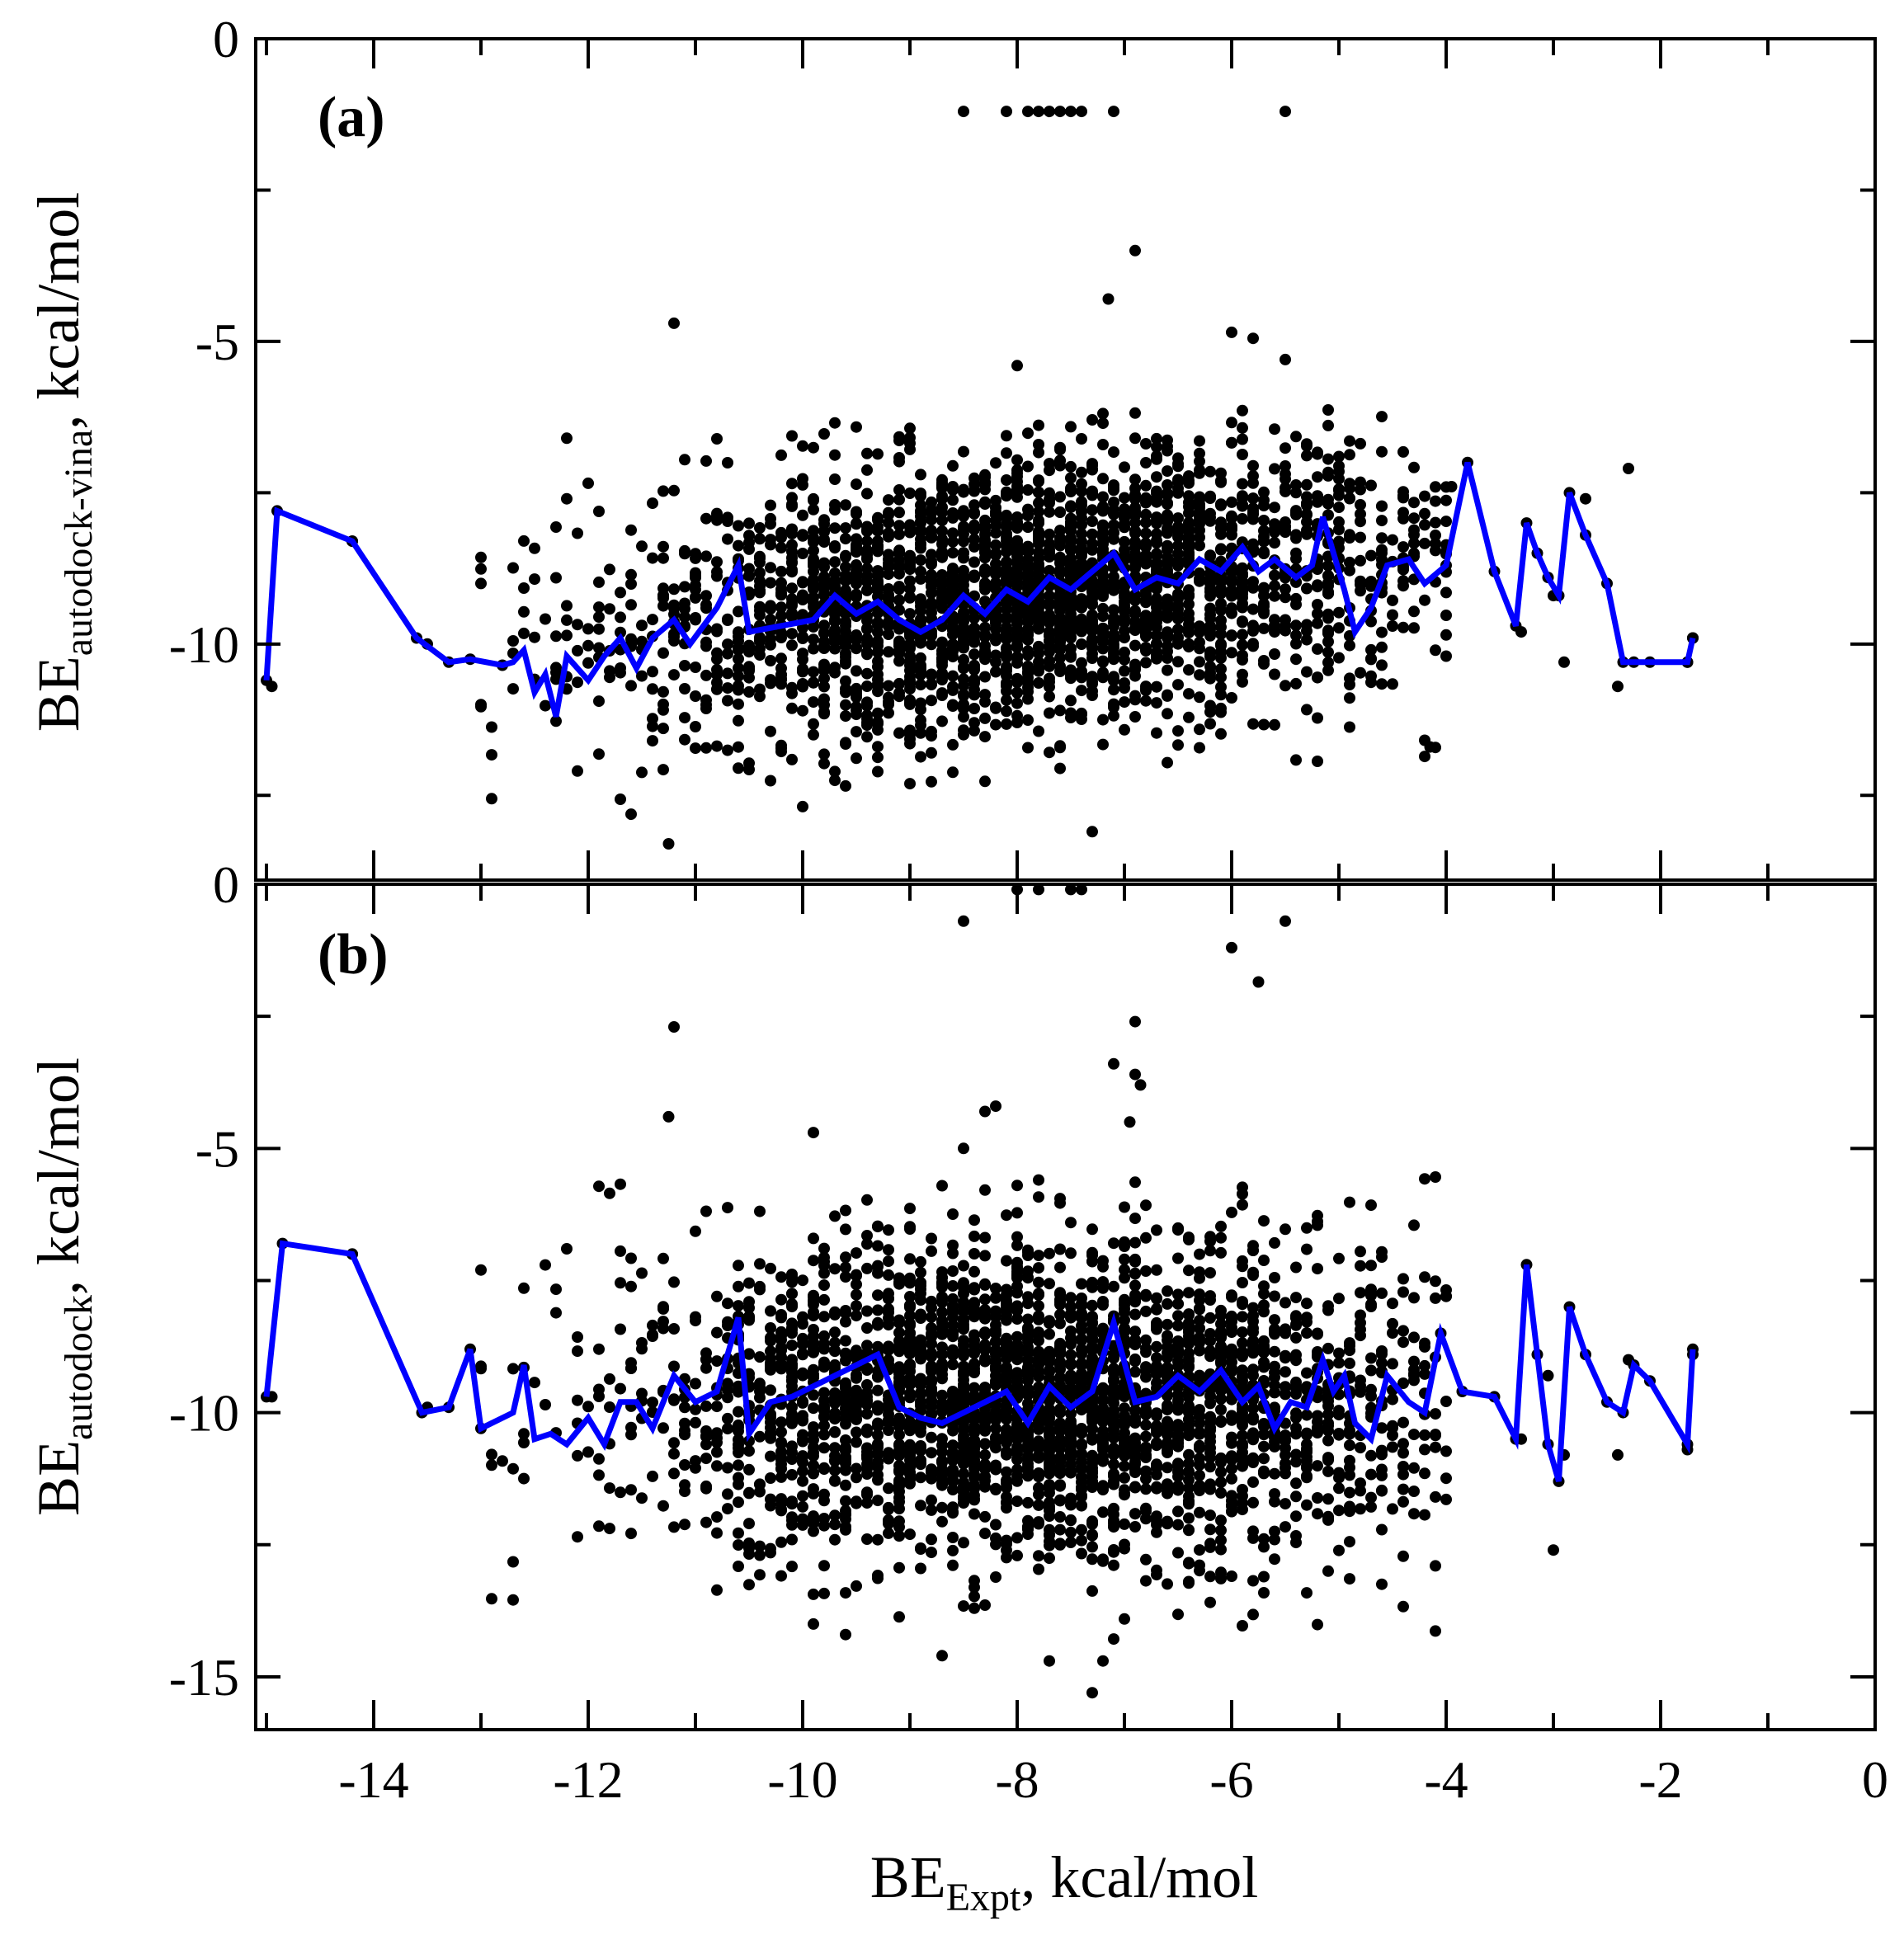 This screenshot has height=1940, width=1904. I want to click on panel-a-label: (a), so click(351, 117).